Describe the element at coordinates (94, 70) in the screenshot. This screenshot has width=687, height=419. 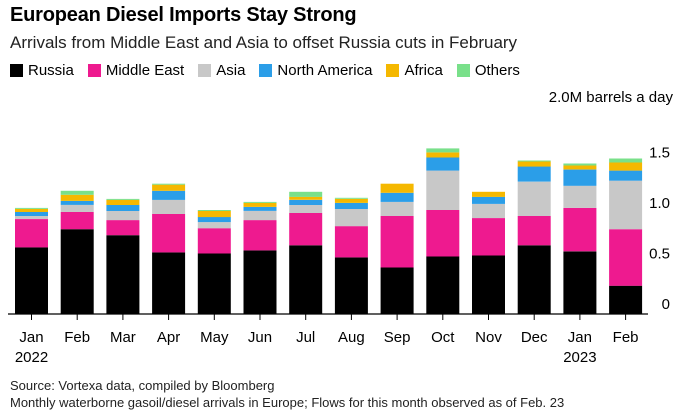
I see `legend-swatch-middle-east` at that location.